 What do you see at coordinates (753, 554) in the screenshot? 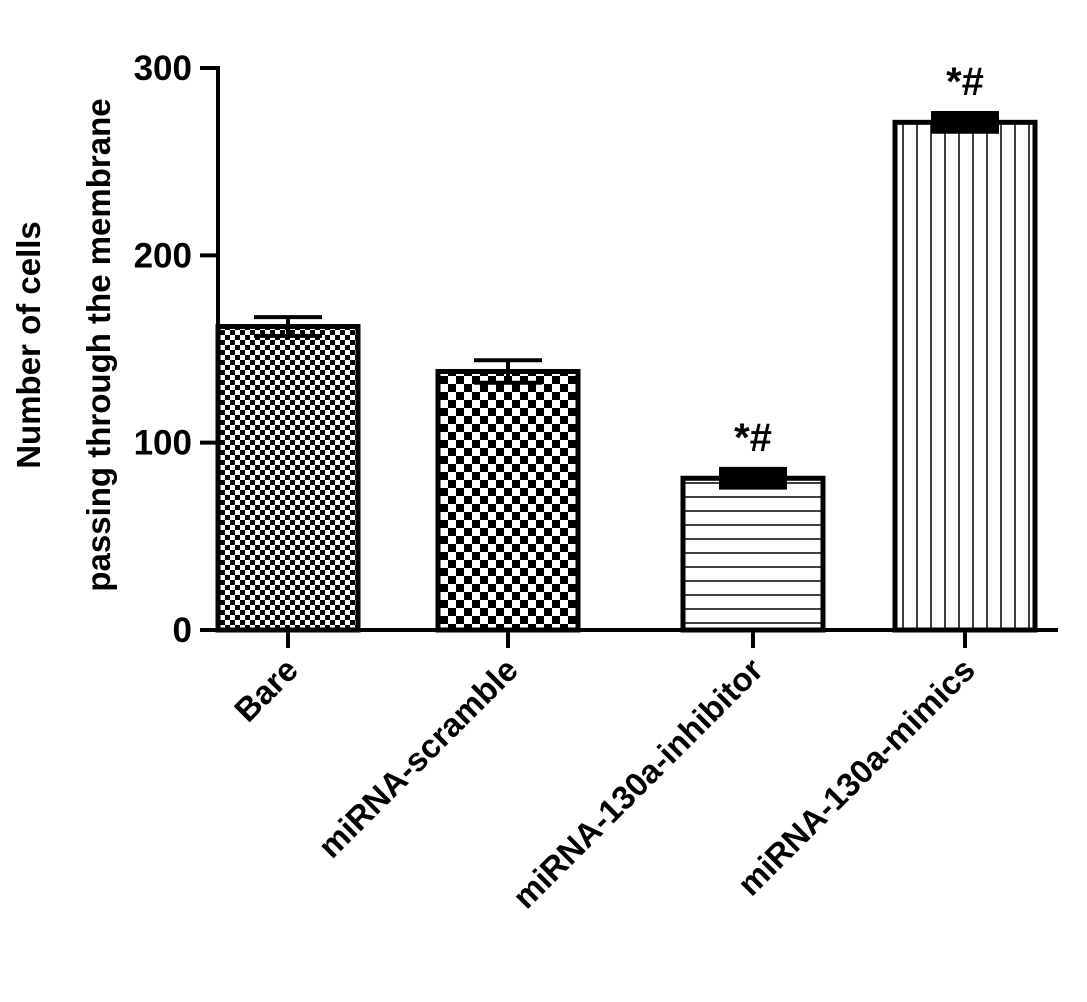
I see `bar-mirna-130a-inhibitor` at bounding box center [753, 554].